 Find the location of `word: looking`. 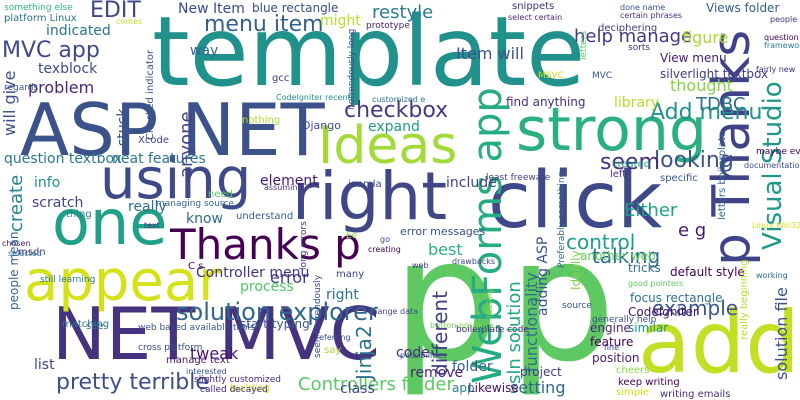

word: looking is located at coordinates (694, 160).